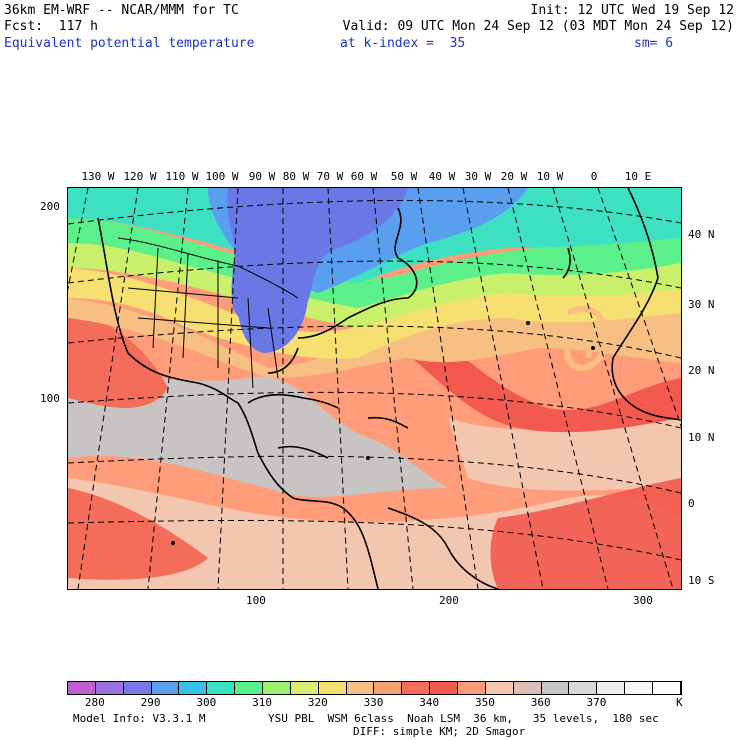 This screenshot has width=740, height=740. Describe the element at coordinates (50, 398) in the screenshot. I see `y-grid-label-100: 100` at that location.